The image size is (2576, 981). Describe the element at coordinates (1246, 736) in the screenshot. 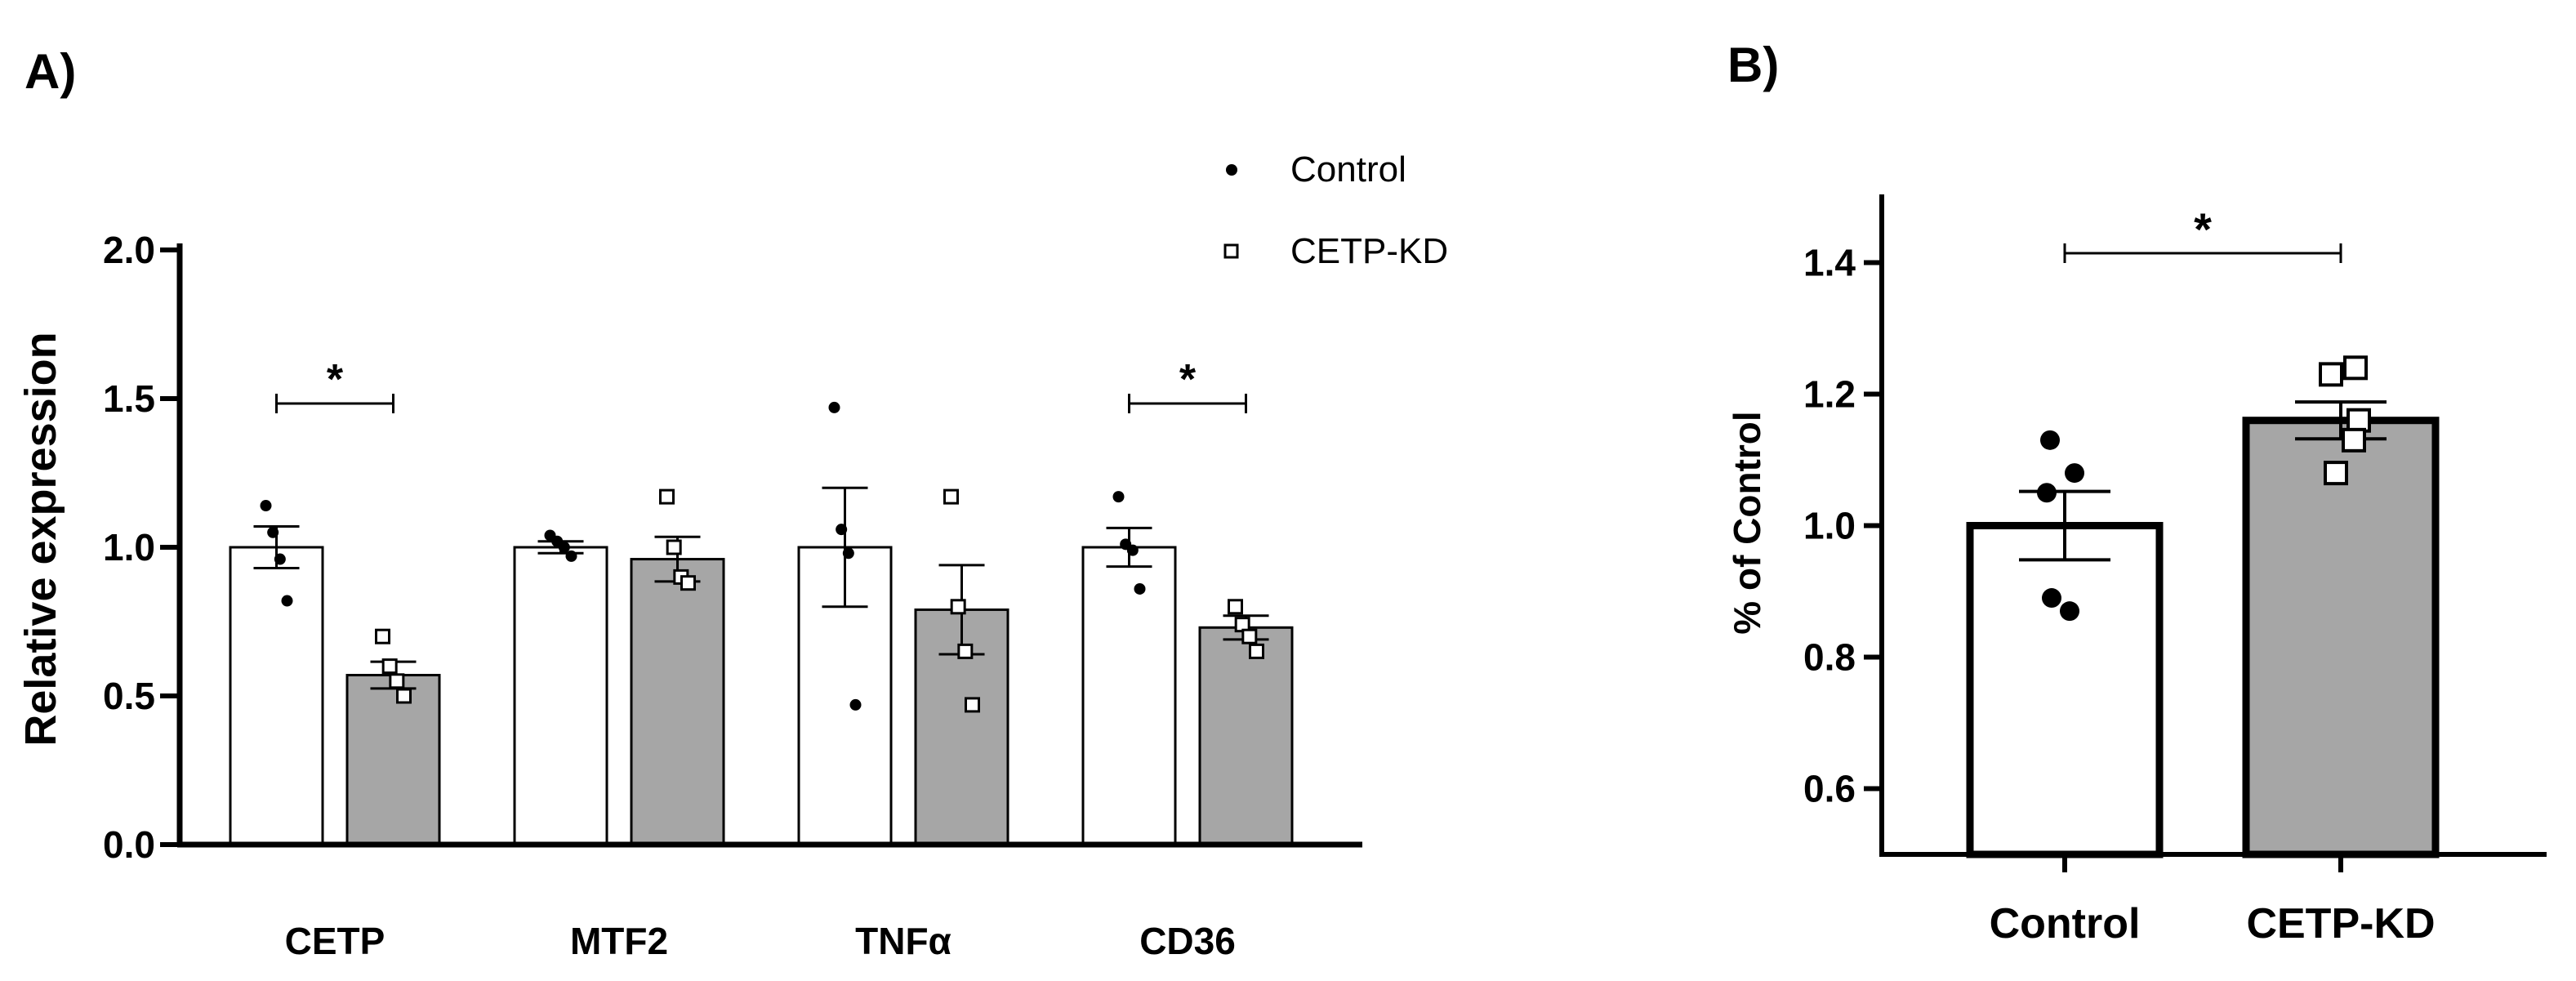

I see `panel-a-bar-cd36-cetp-kd` at that location.